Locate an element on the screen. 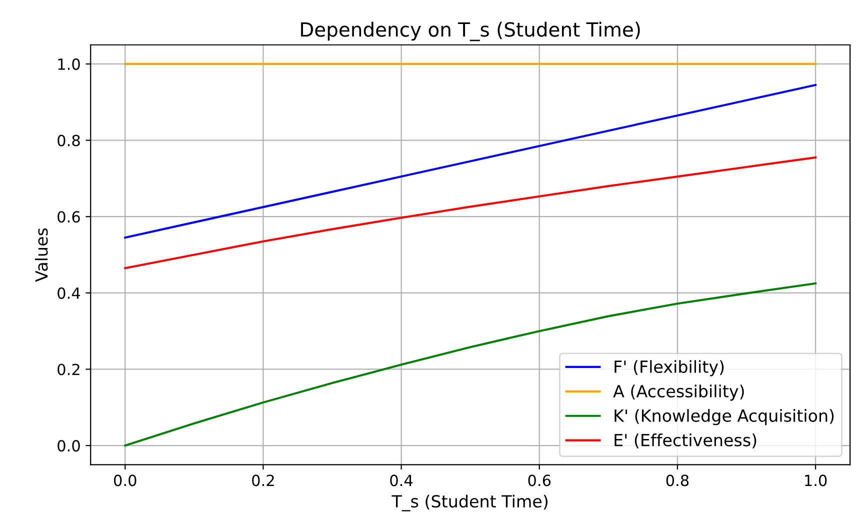 The image size is (863, 528). y-tick-label: 0.8 is located at coordinates (69, 140).